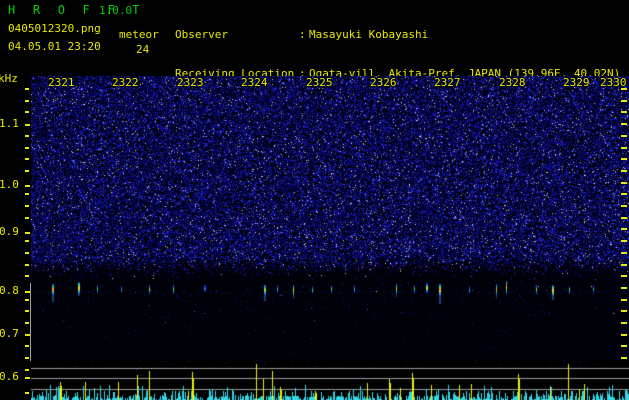 The image size is (629, 400). Describe the element at coordinates (30, 322) in the screenshot. I see `frequency-axis-rule` at that location.